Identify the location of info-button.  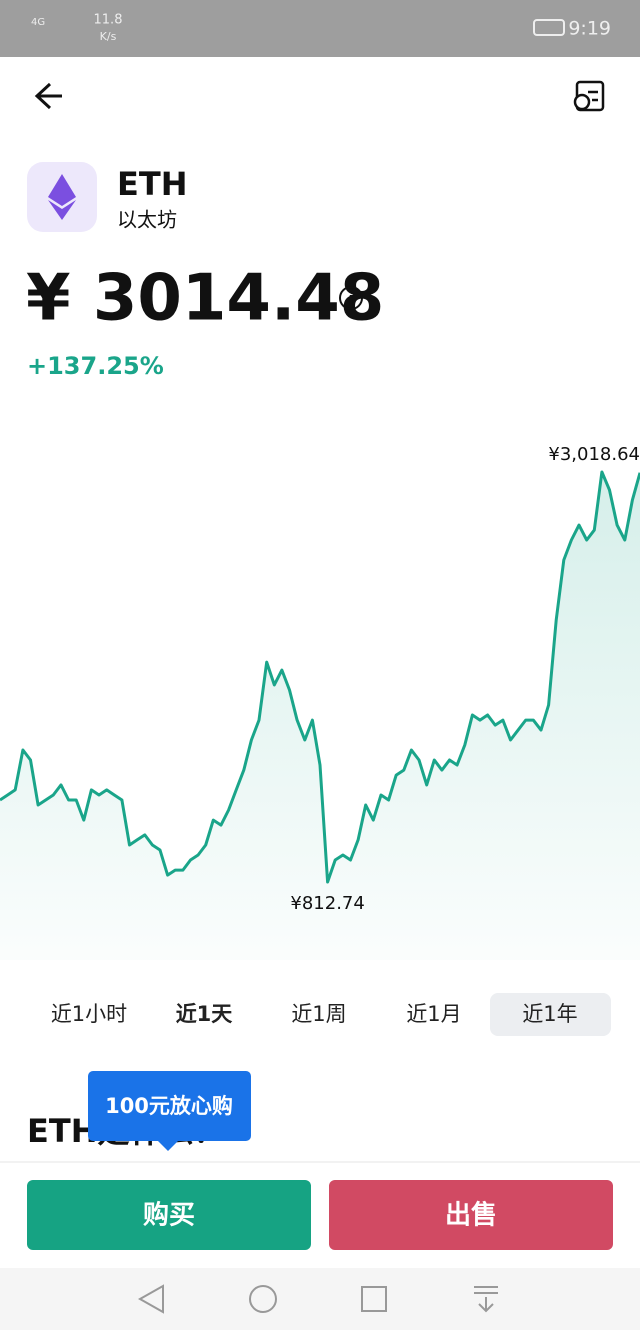
(351, 298).